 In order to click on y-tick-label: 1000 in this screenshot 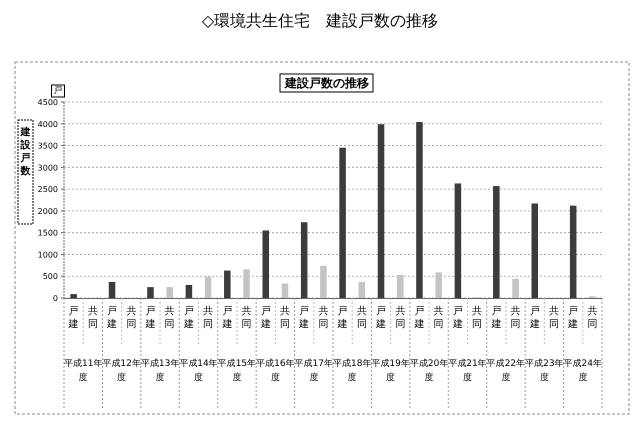, I will do `click(48, 255)`.